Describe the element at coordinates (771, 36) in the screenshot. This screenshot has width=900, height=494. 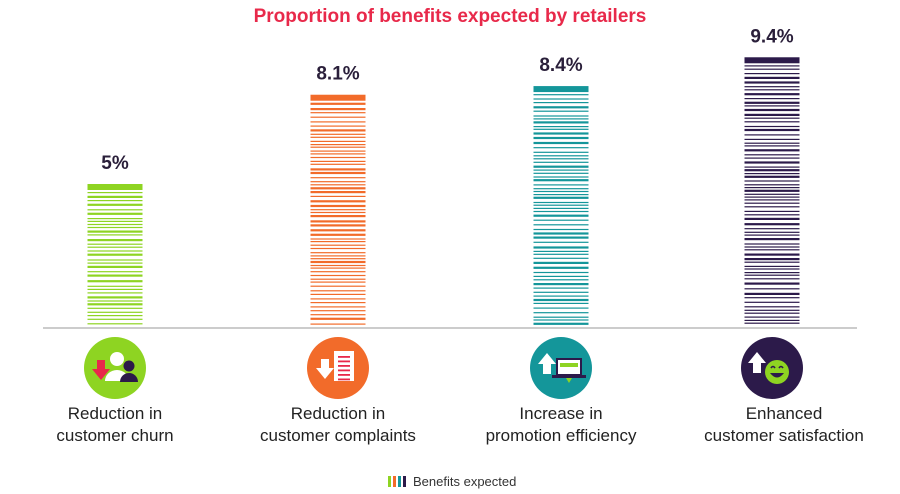
I see `value-label-4: 9.4%` at that location.